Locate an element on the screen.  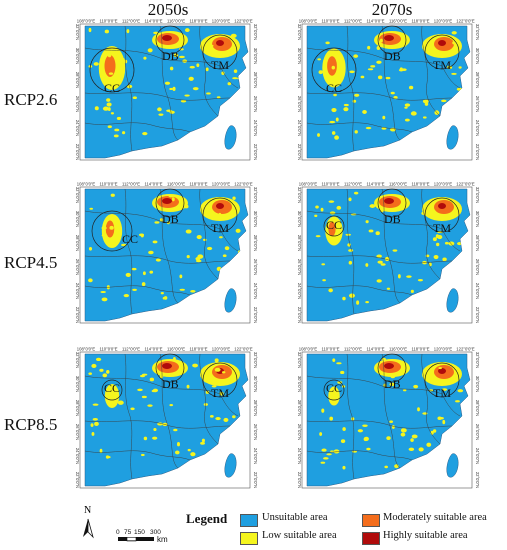
suitability-layer is located at coordinates (164, 82).